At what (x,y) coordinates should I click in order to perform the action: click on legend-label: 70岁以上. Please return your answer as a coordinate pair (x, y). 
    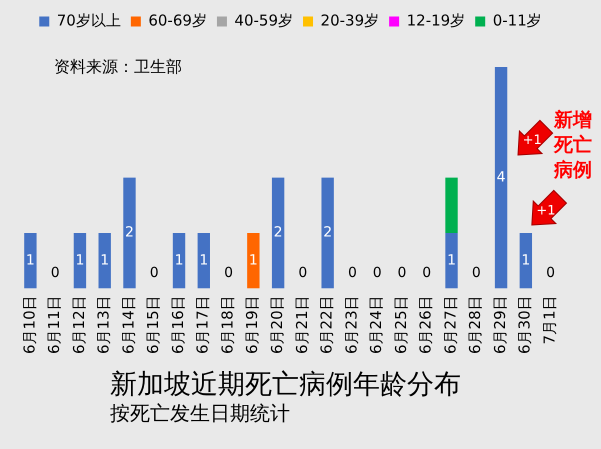
    Looking at the image, I should click on (88, 20).